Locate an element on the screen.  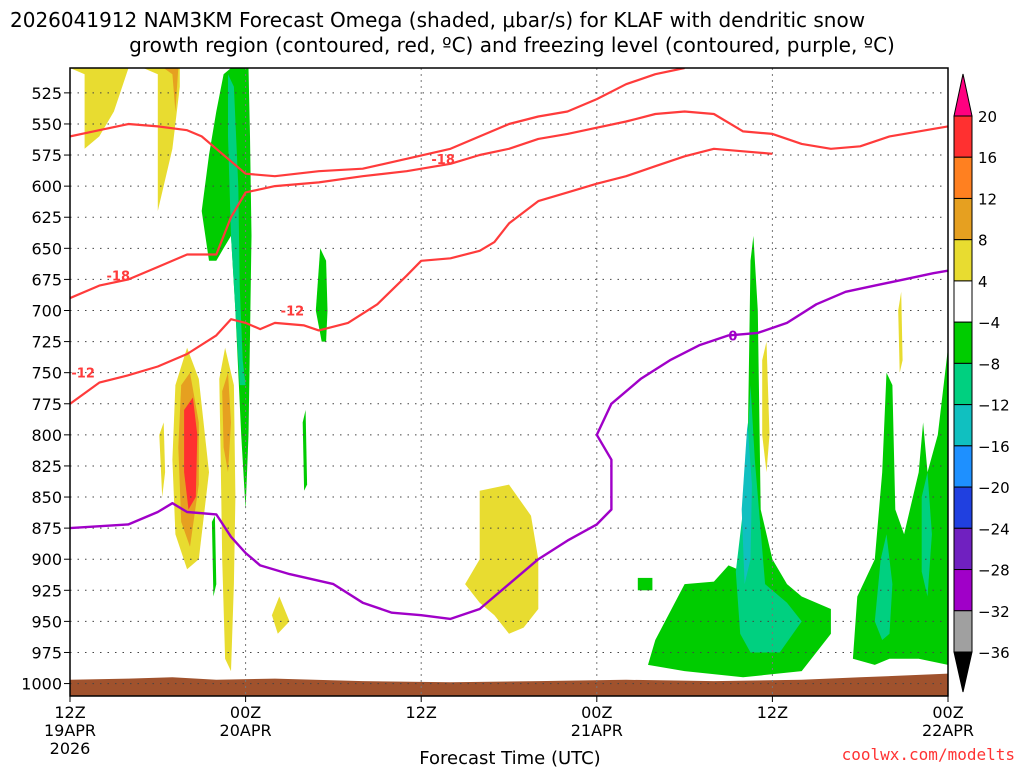
colorbar-label-9: −20 is located at coordinates (994, 488).